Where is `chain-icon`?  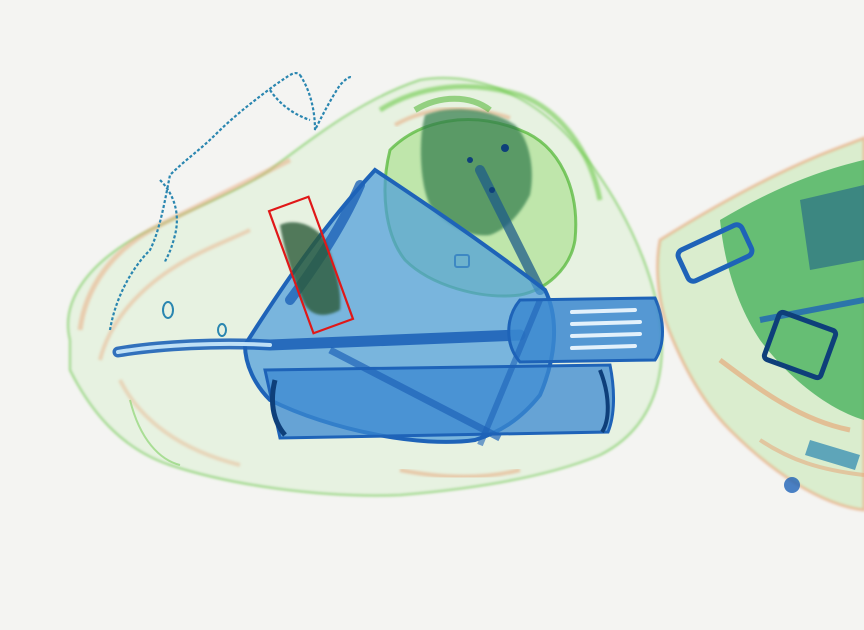 chain-icon is located at coordinates (230, 204).